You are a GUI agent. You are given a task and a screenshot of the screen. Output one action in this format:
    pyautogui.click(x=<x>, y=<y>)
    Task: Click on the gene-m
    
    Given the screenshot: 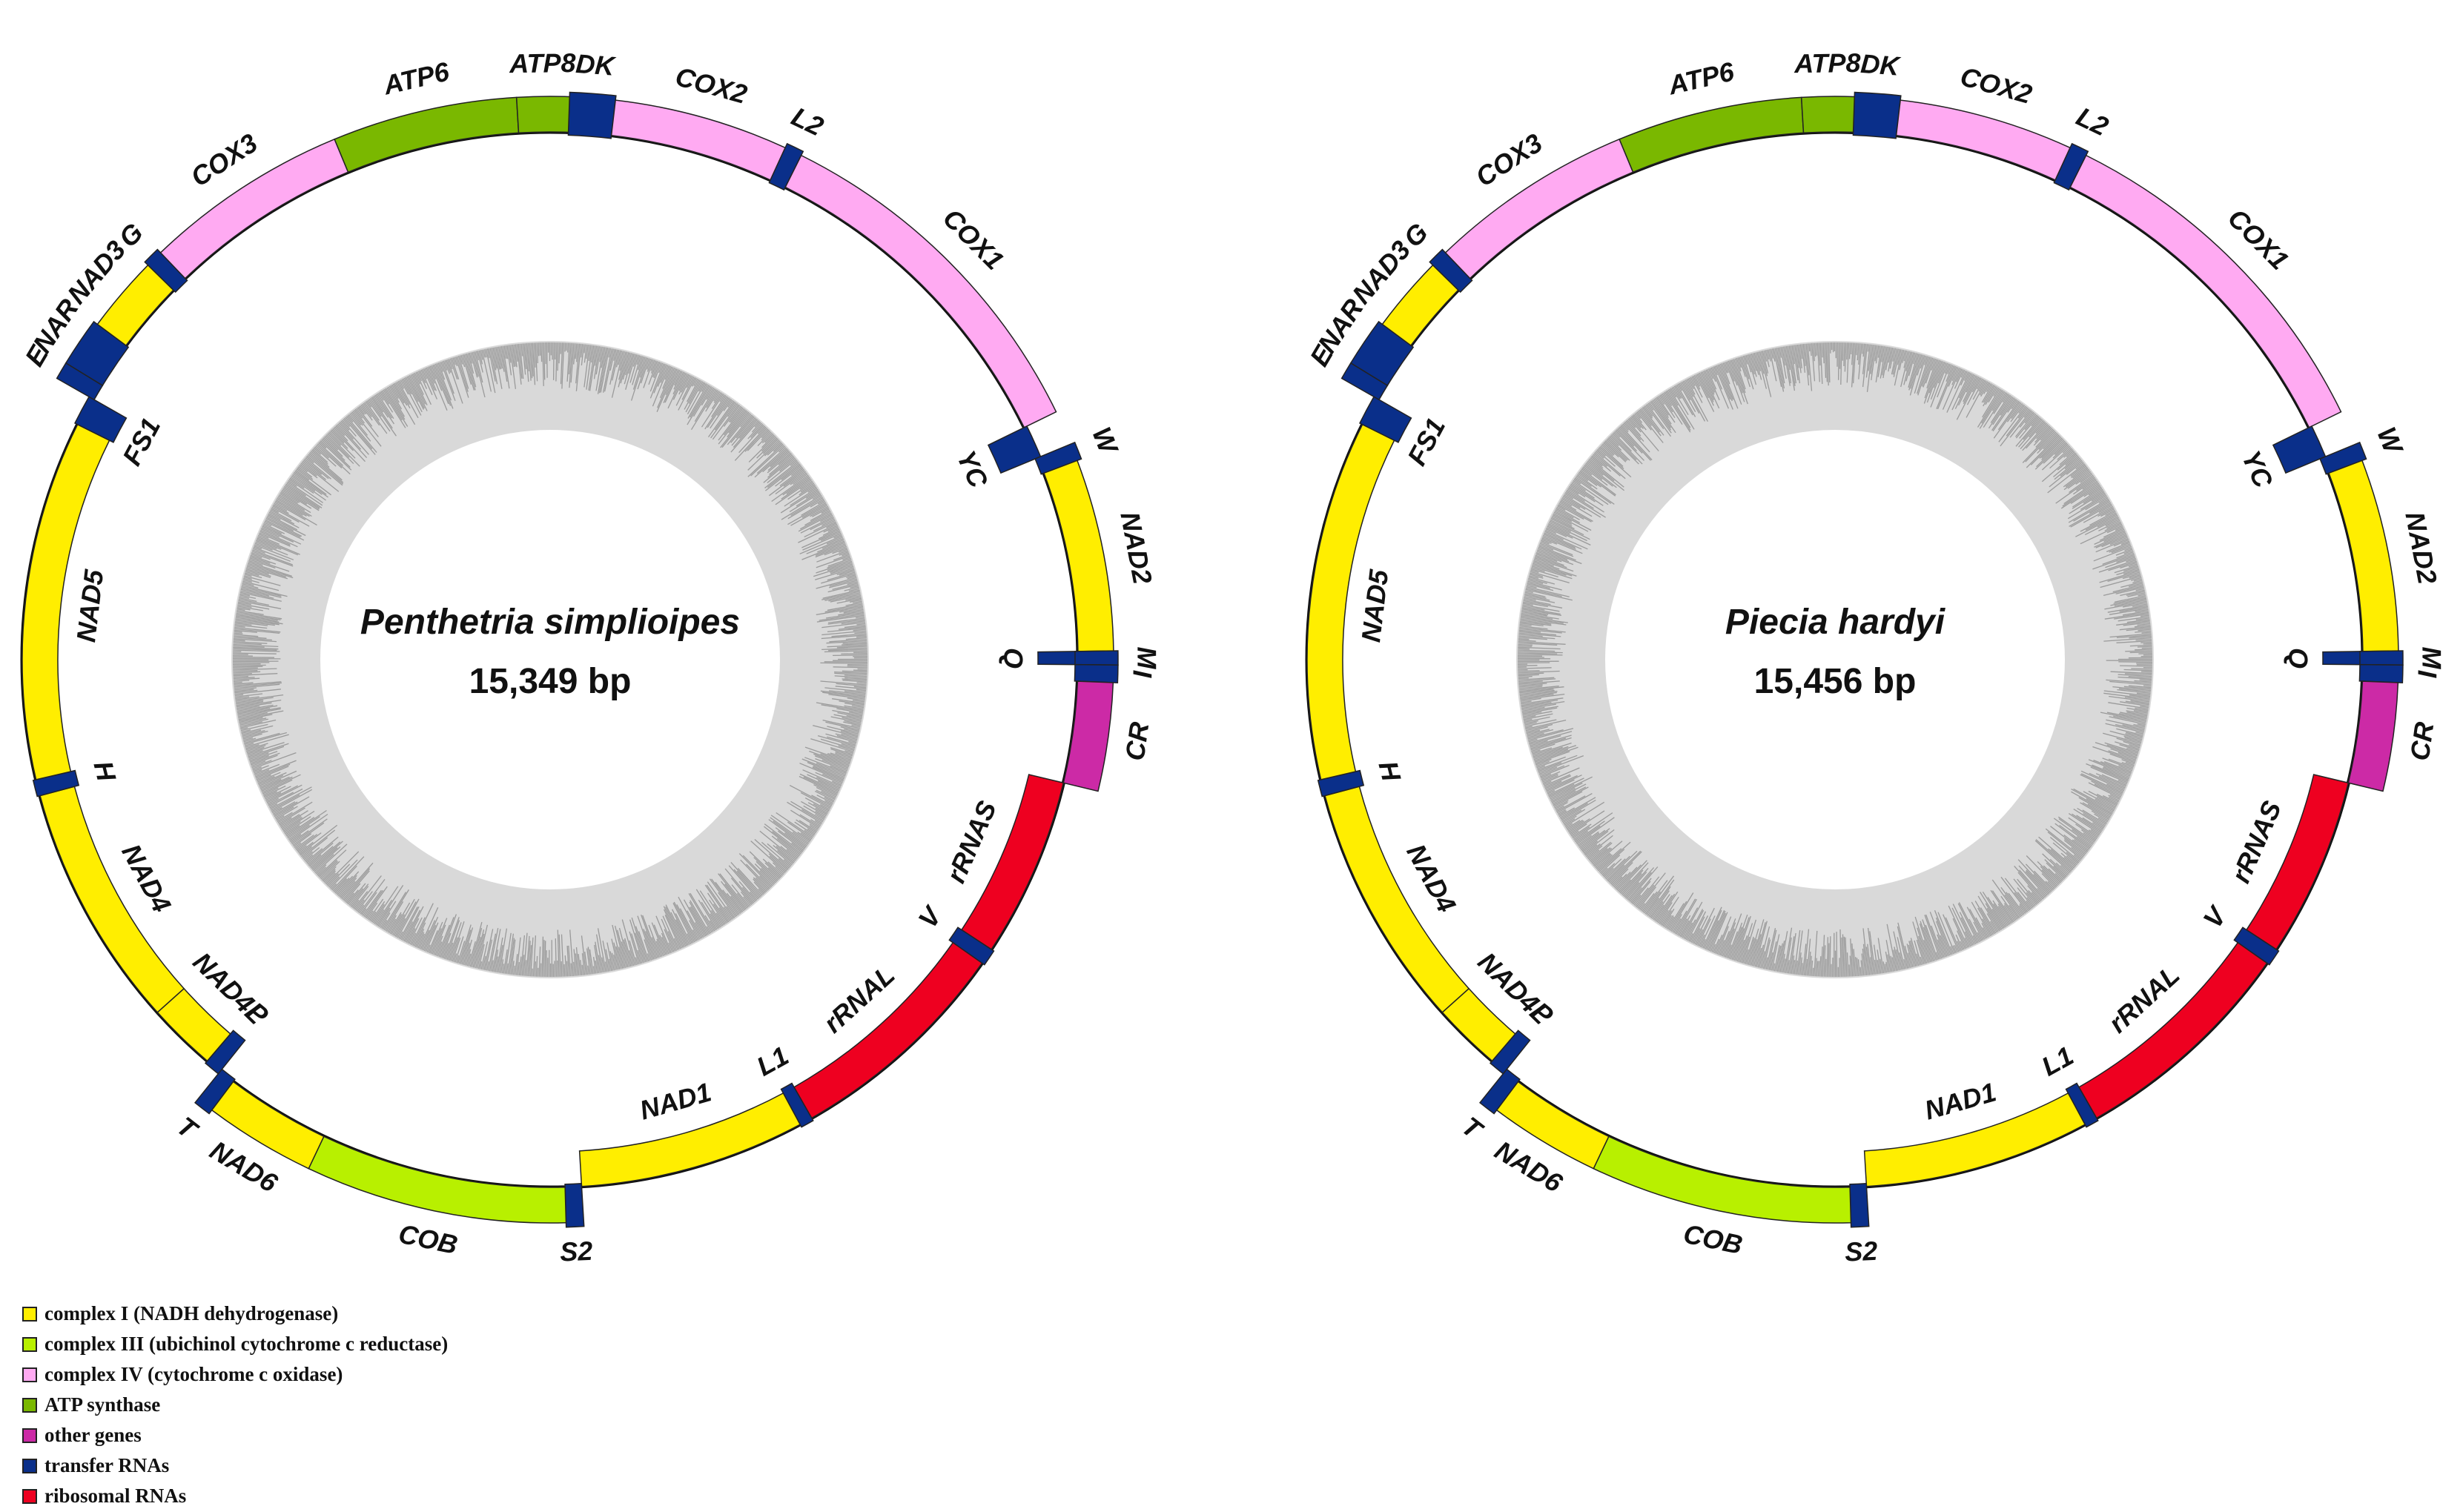 What is the action you would take?
    pyautogui.click(x=2381, y=658)
    